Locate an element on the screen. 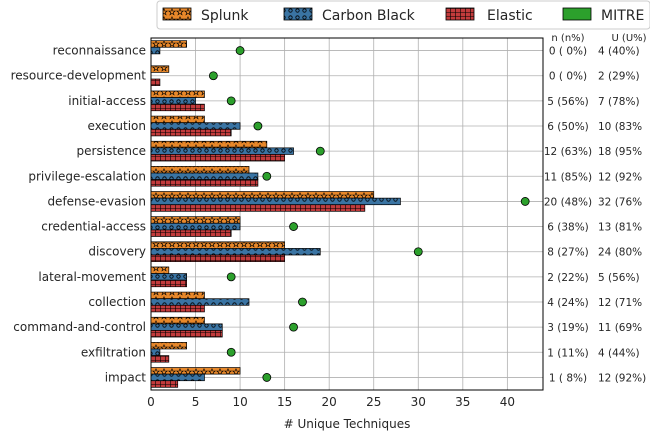 The height and width of the screenshot is (434, 650). annotation-u: 32 (76% is located at coordinates (620, 202).